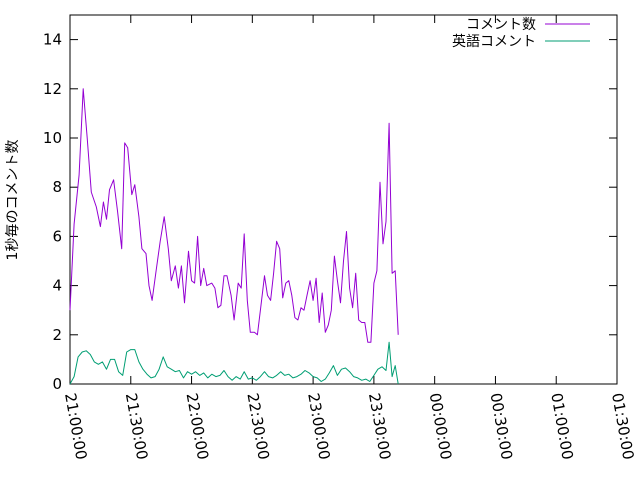 The image size is (640, 480). Describe the element at coordinates (57, 286) in the screenshot. I see `y-tick-label: 4` at that location.